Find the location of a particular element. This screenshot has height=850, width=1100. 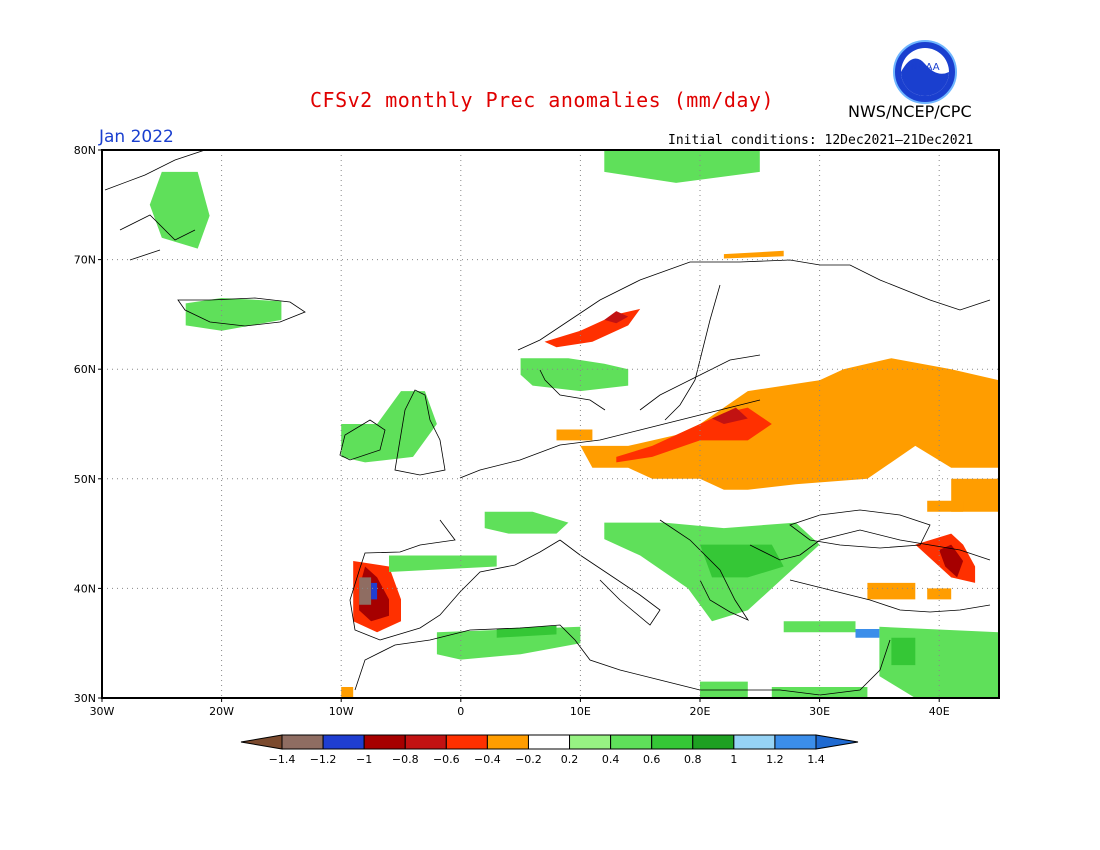

colorbar-label: 1.4 is located at coordinates (816, 759).